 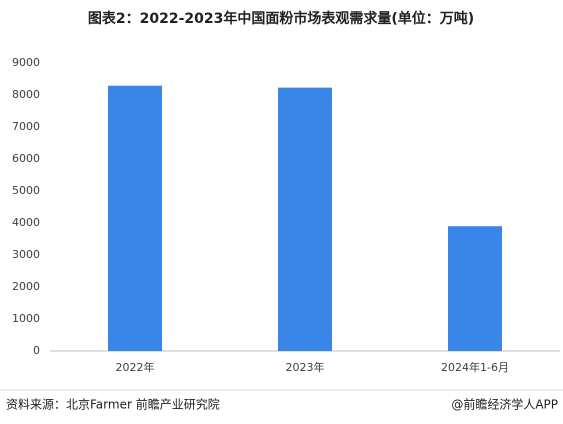 I want to click on y-tick-label: 7000, so click(x=26, y=126).